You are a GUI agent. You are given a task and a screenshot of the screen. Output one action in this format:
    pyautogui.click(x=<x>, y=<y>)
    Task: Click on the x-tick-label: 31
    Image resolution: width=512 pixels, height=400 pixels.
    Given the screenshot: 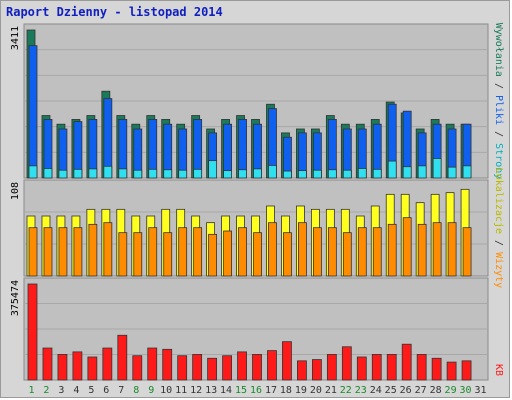 What is the action you would take?
    pyautogui.click(x=480, y=390)
    